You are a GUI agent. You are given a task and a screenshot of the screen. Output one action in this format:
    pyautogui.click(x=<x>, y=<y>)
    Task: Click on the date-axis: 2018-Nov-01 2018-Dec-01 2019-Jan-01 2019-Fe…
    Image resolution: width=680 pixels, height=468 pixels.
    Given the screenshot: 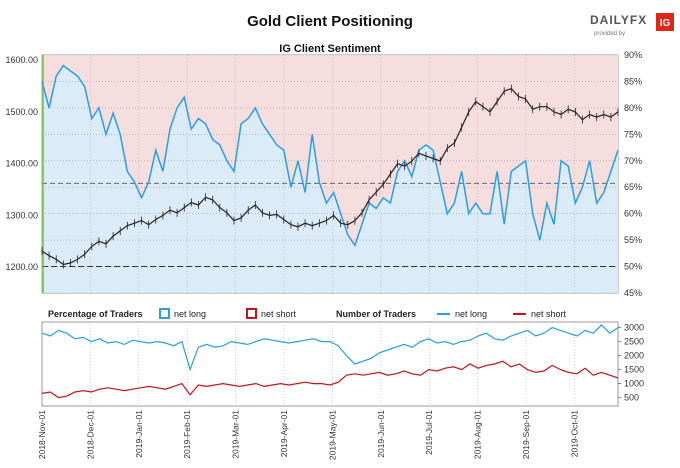 What is the action you would take?
    pyautogui.click(x=308, y=435)
    